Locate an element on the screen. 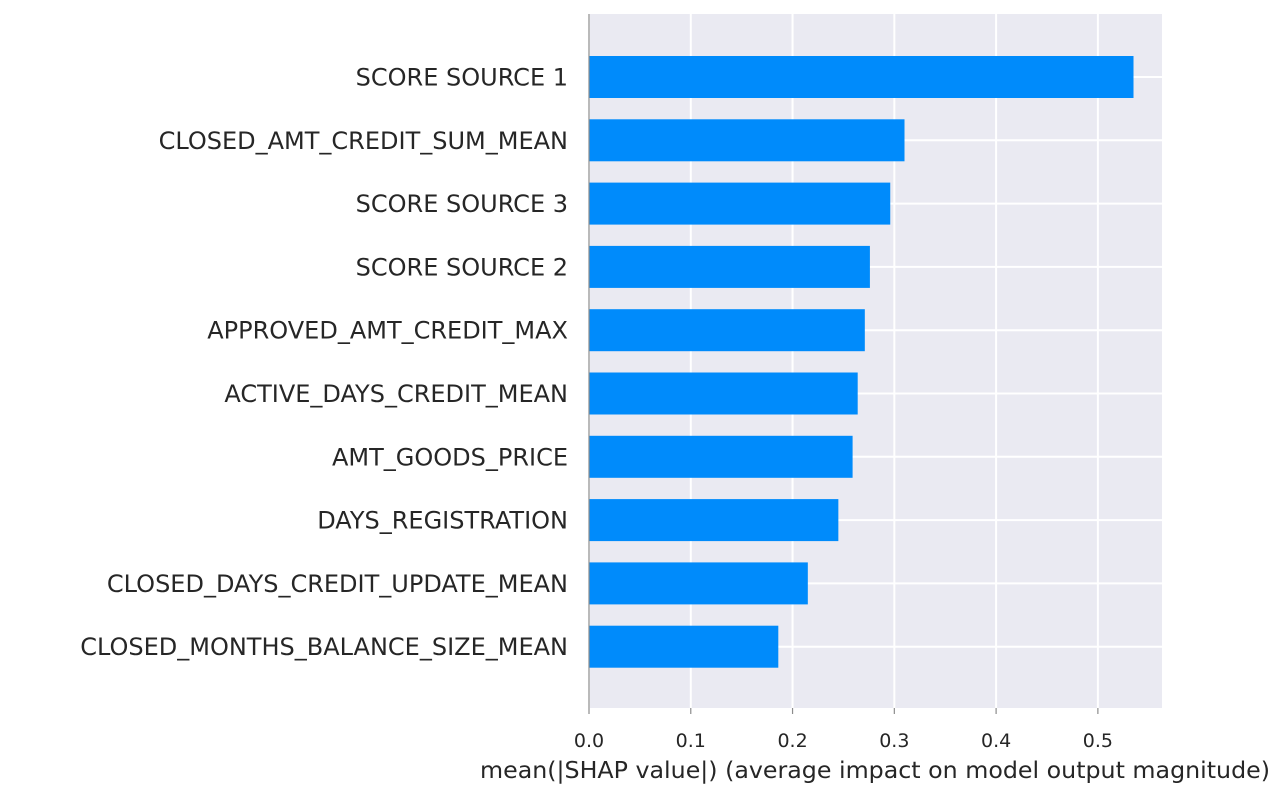  x-tick-label: 0.3 is located at coordinates (894, 741).